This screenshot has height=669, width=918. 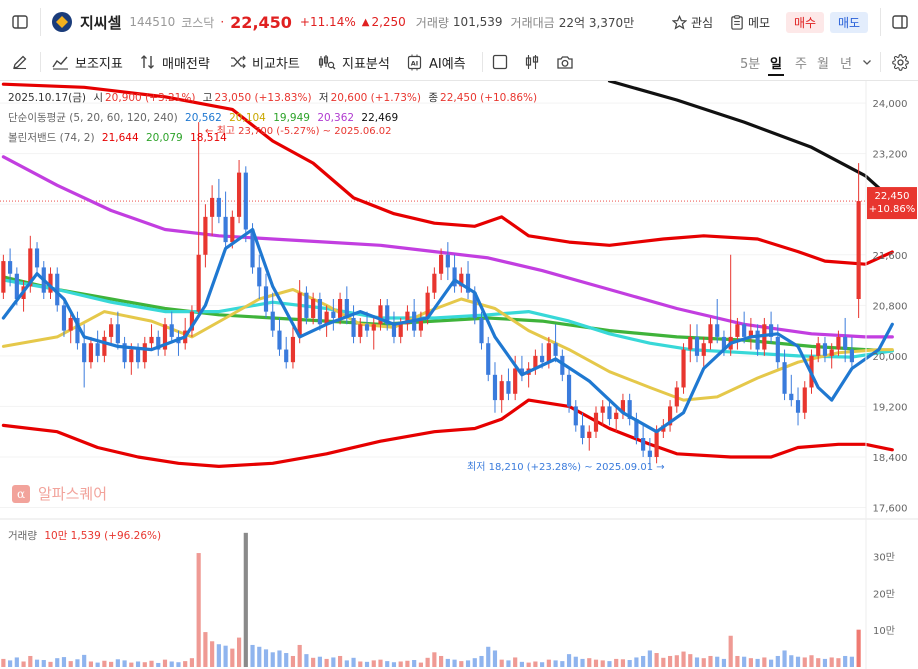 What do you see at coordinates (750, 64) in the screenshot?
I see `period-5min: 5분` at bounding box center [750, 64].